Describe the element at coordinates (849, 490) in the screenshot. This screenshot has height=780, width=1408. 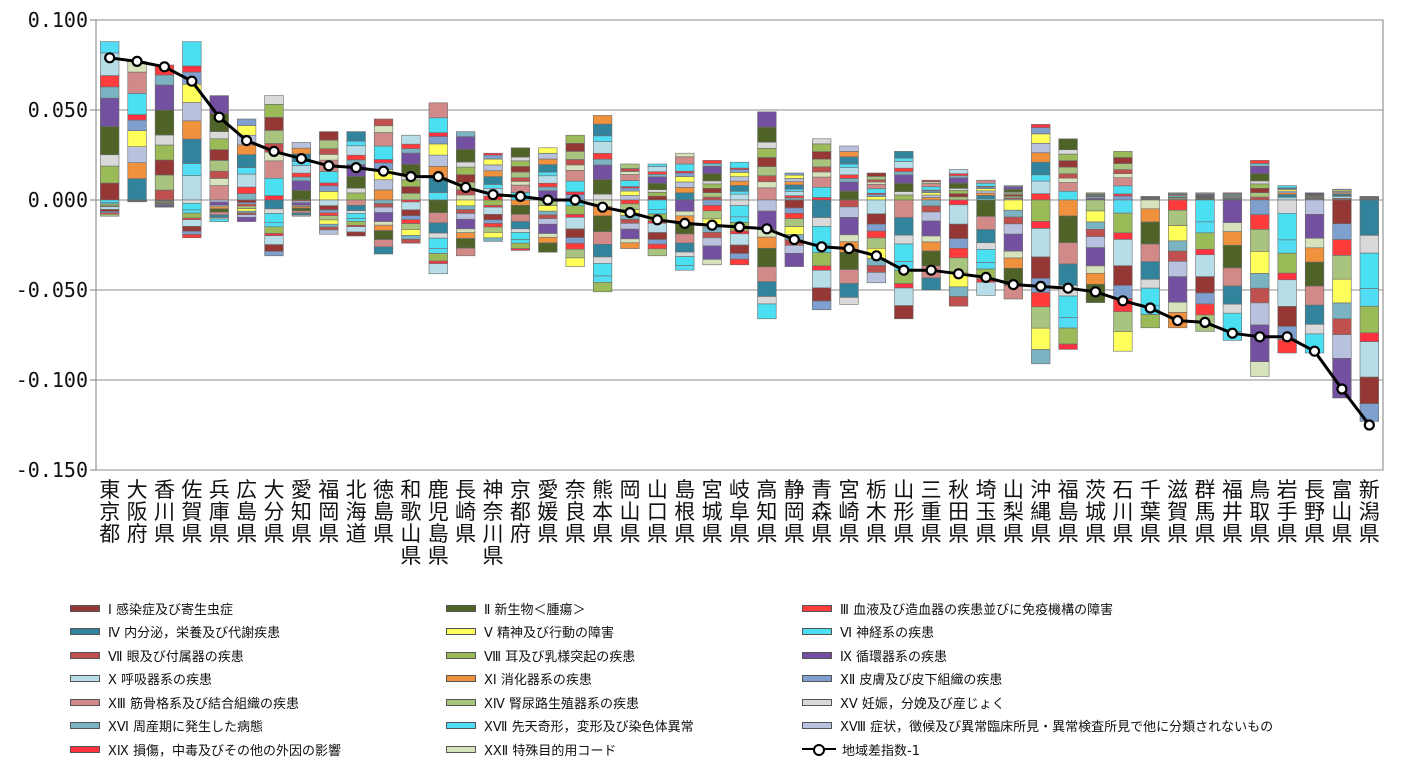
I see `x-tick-label-char: 宮` at that location.